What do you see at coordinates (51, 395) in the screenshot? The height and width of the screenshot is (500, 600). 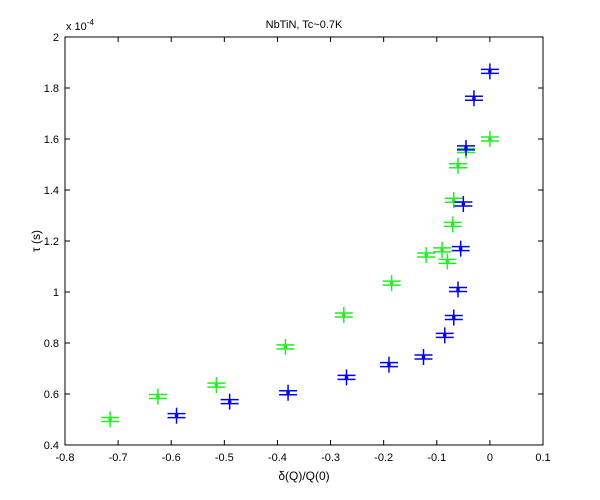 I see `y-tick-label: 0.6` at bounding box center [51, 395].